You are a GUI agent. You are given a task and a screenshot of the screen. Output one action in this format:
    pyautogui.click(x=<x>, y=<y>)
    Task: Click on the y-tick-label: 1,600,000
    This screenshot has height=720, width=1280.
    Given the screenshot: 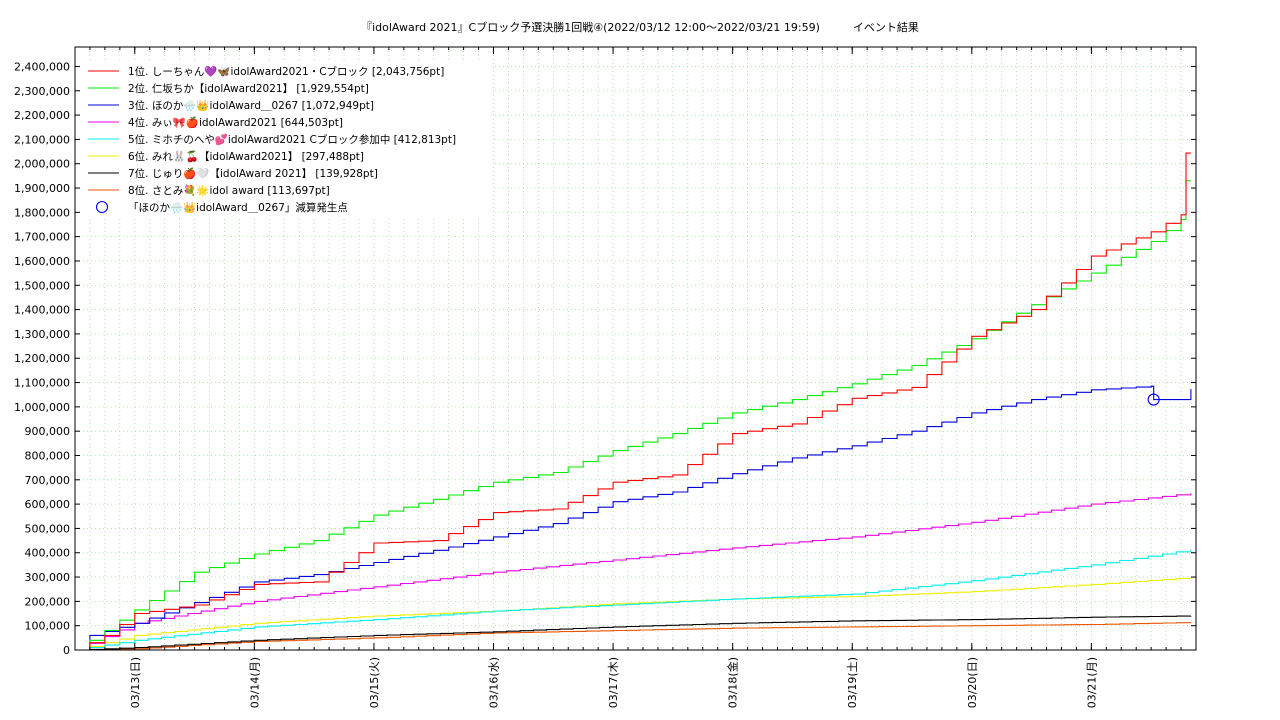 What is the action you would take?
    pyautogui.click(x=42, y=261)
    